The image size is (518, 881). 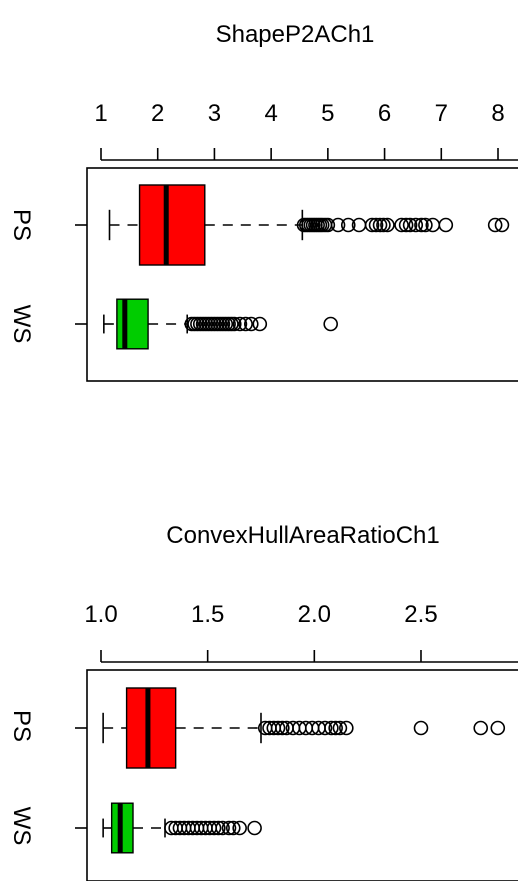 I want to click on x-tick-label: 1.5, so click(x=207, y=614).